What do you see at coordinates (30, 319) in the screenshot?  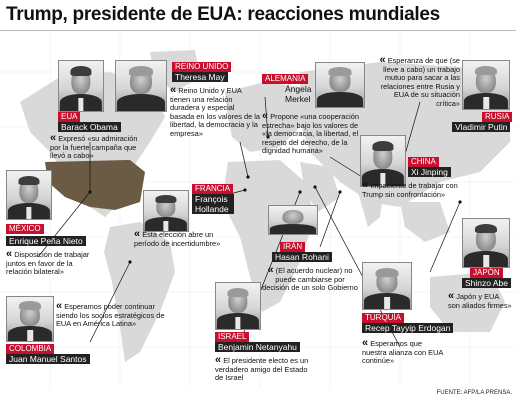 I see `santos-portrait` at bounding box center [30, 319].